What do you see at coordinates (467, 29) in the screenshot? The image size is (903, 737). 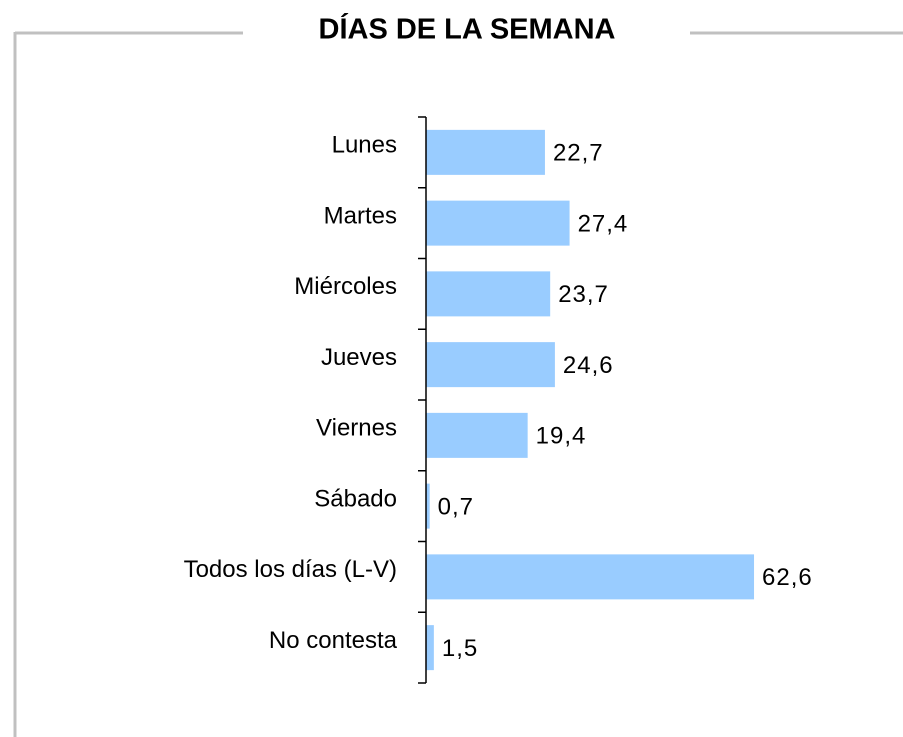 I see `chart-title: DÍAS DE LA SEMANA` at bounding box center [467, 29].